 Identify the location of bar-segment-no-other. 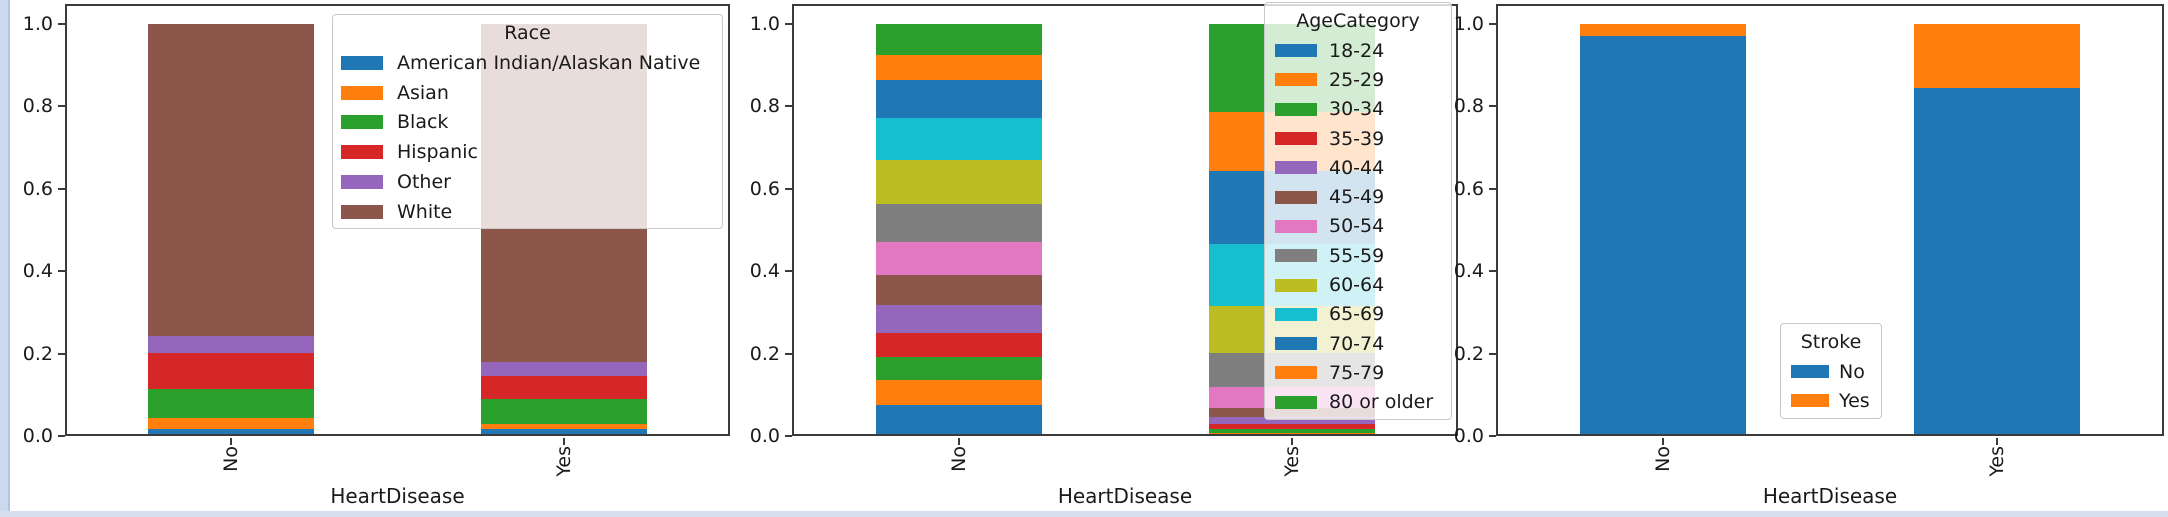
(231, 345).